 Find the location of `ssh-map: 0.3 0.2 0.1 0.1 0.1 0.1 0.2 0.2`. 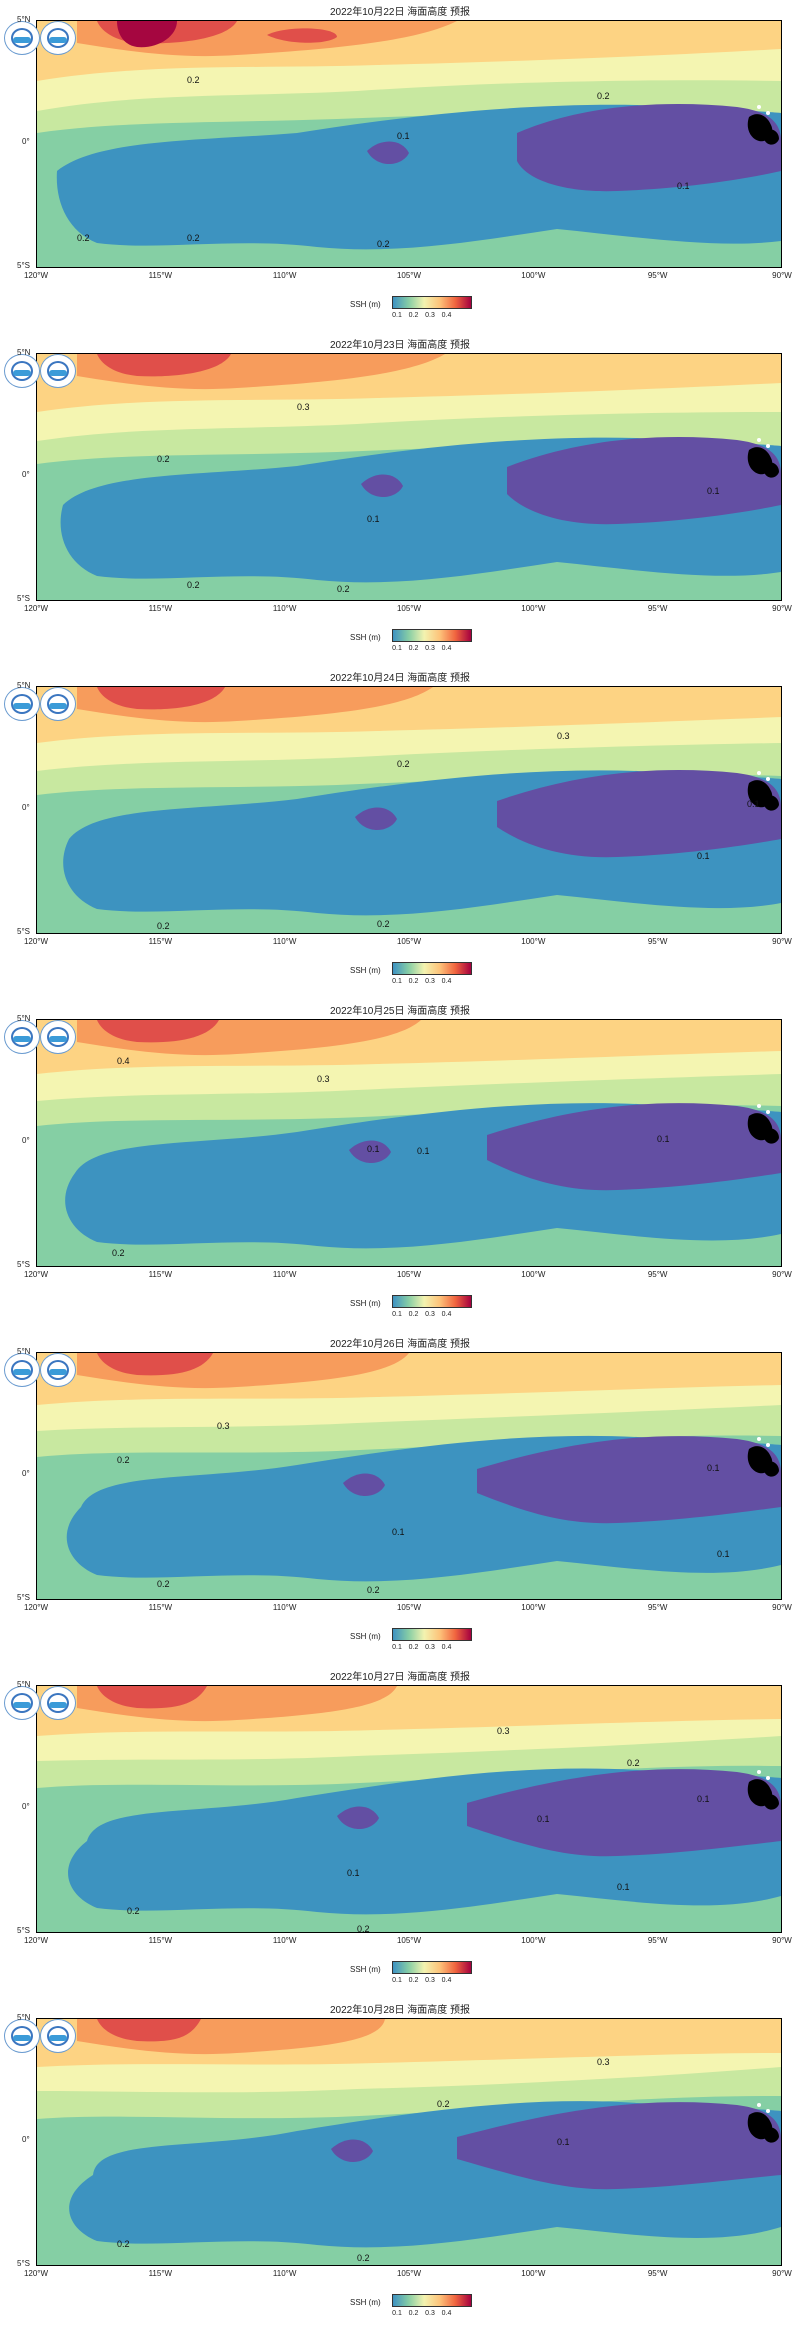

ssh-map: 0.3 0.2 0.1 0.1 0.1 0.1 0.2 0.2 is located at coordinates (409, 1809).